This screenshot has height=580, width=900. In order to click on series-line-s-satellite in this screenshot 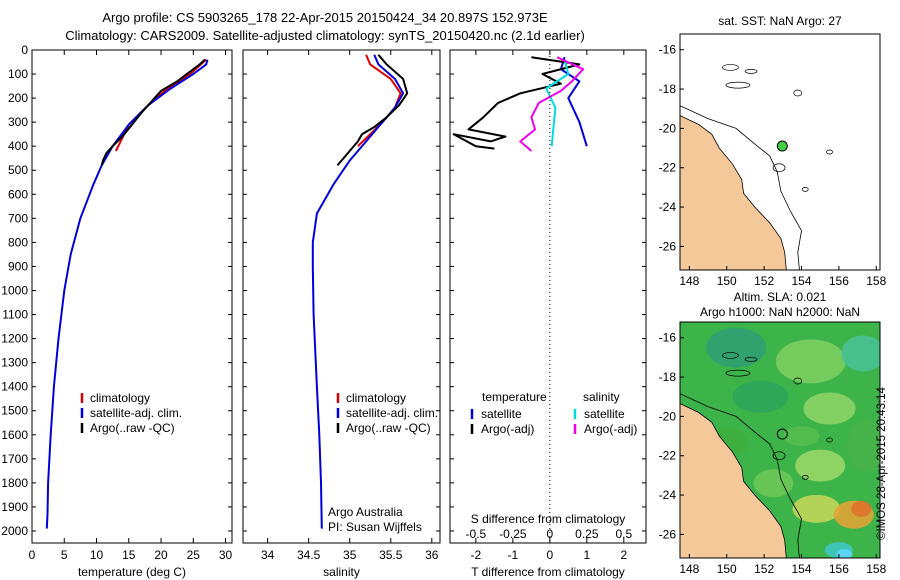, I will do `click(557, 103)`.